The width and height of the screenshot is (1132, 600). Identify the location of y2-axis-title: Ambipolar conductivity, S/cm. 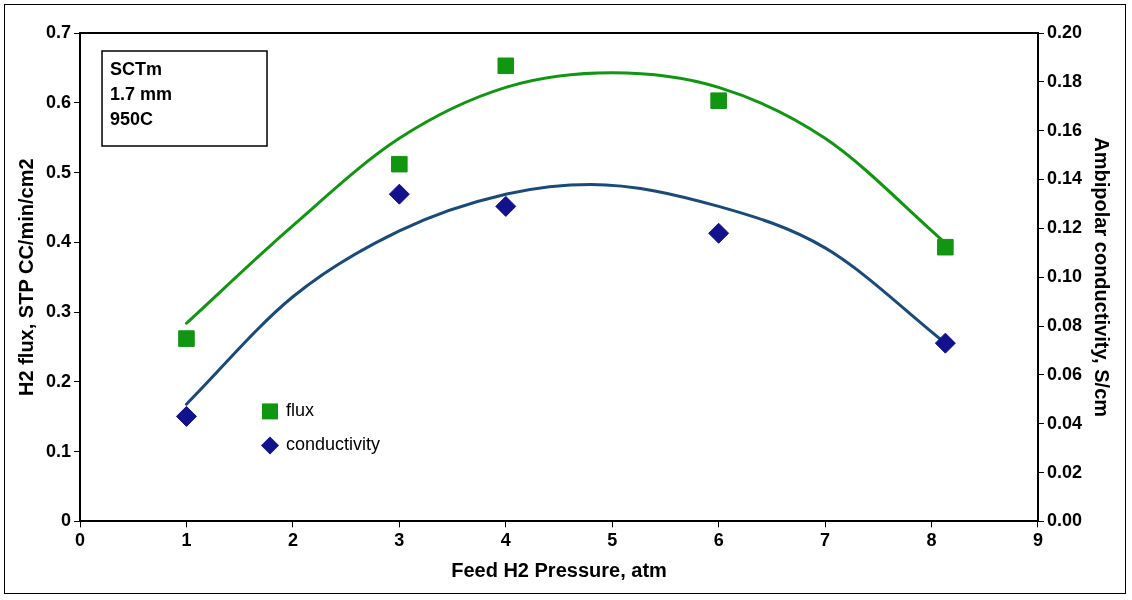
(1102, 277).